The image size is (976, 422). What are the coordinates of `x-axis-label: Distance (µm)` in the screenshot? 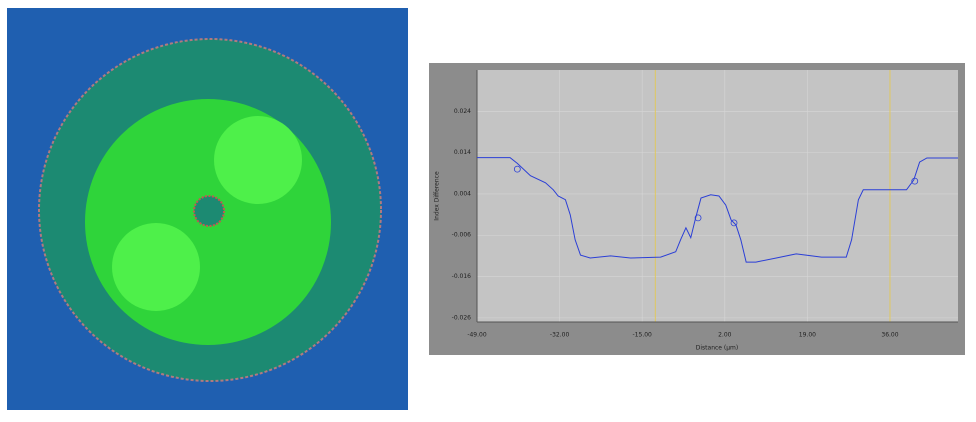 It's located at (717, 348).